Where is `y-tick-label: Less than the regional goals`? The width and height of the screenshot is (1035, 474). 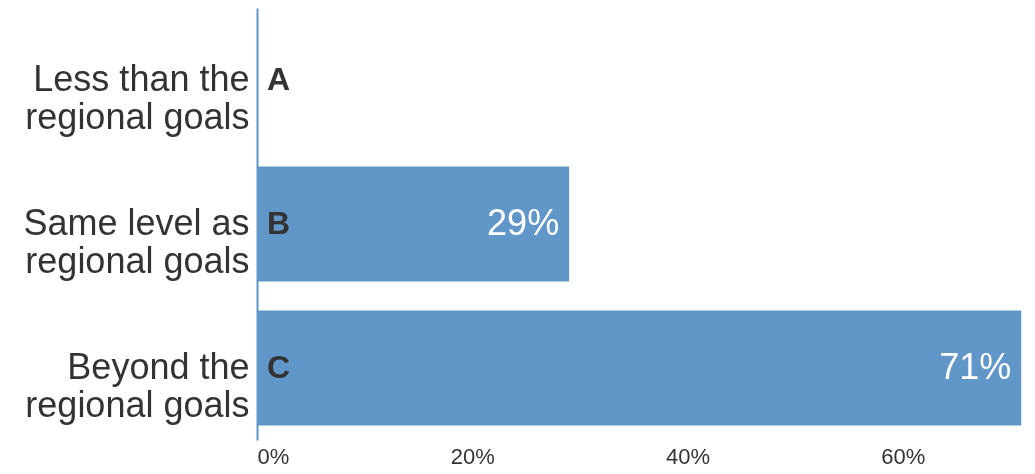
y-tick-label: Less than the regional goals is located at coordinates (137, 97).